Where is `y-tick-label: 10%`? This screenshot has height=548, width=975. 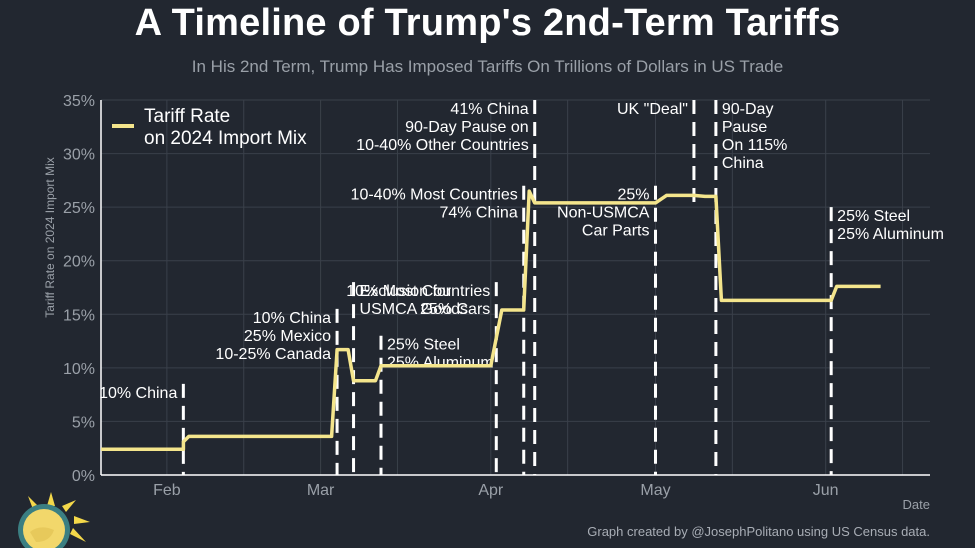 y-tick-label: 10% is located at coordinates (79, 369).